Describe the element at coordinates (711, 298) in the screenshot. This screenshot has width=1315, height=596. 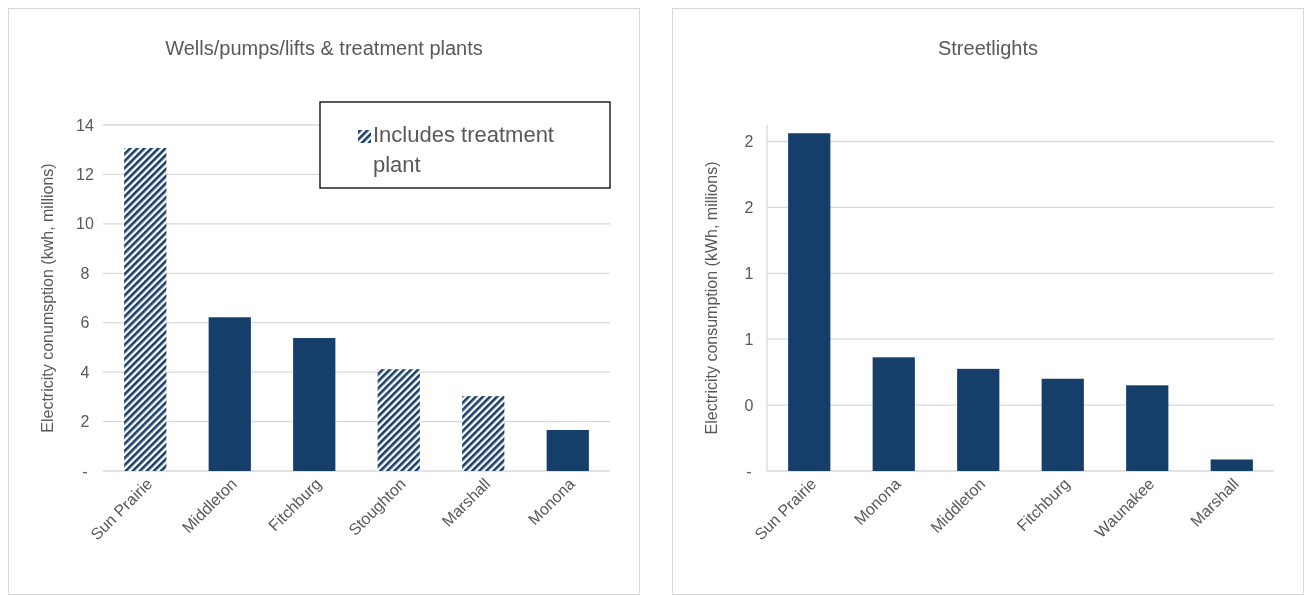
I see `y-axis-title: Electricity consumption (kWh, millions)` at that location.